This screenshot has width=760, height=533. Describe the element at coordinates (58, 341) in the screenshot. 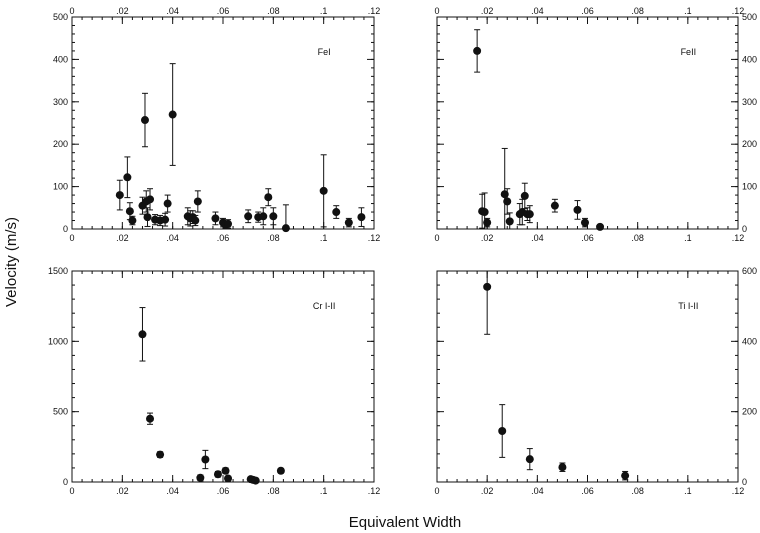

I see `y-tick-label: 1000` at that location.